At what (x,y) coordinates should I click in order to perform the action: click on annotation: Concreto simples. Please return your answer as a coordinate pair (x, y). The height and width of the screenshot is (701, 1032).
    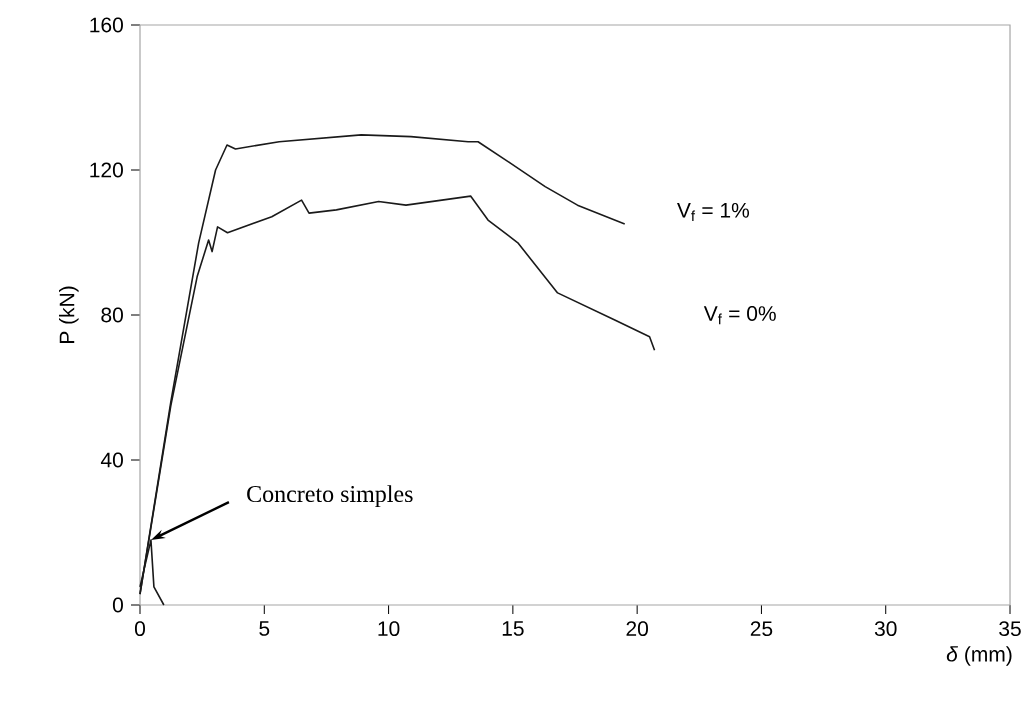
    Looking at the image, I should click on (330, 496).